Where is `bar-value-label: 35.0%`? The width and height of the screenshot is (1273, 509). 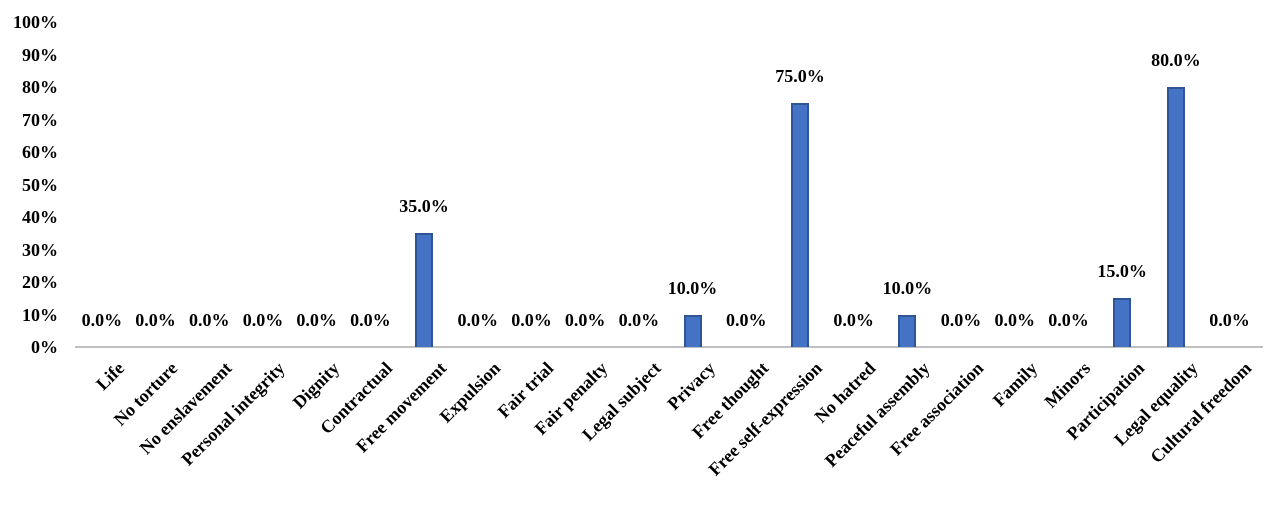
bar-value-label: 35.0% is located at coordinates (424, 206).